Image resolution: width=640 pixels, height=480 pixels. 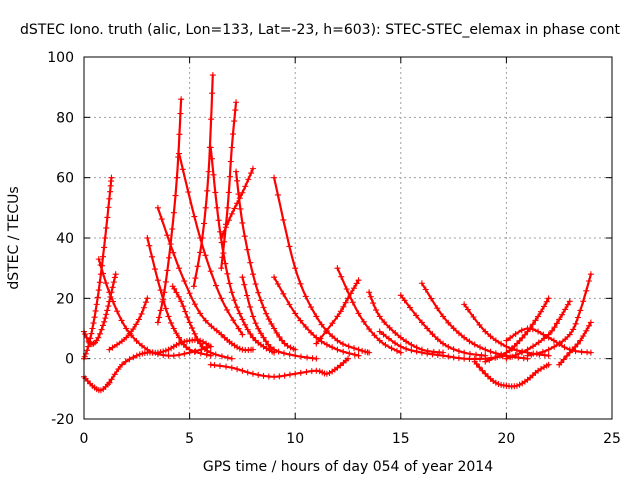 What do you see at coordinates (348, 467) in the screenshot?
I see `x-axis-title: GPS time / hours of day 054 of year 2014` at bounding box center [348, 467].